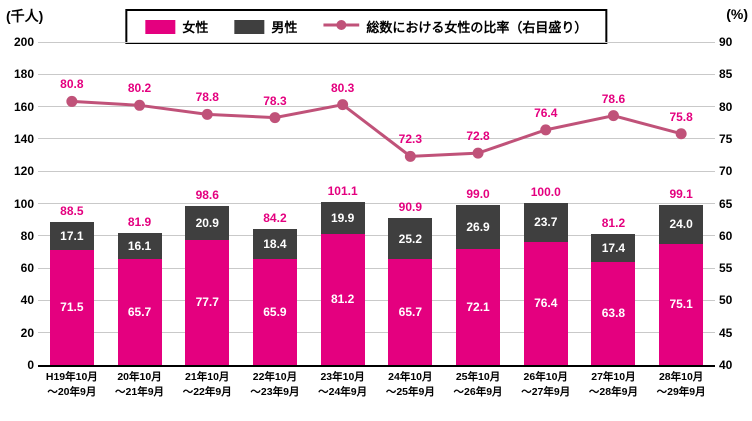  Describe the element at coordinates (23, 74) in the screenshot. I see `y-axis-tick-left: 180` at that location.